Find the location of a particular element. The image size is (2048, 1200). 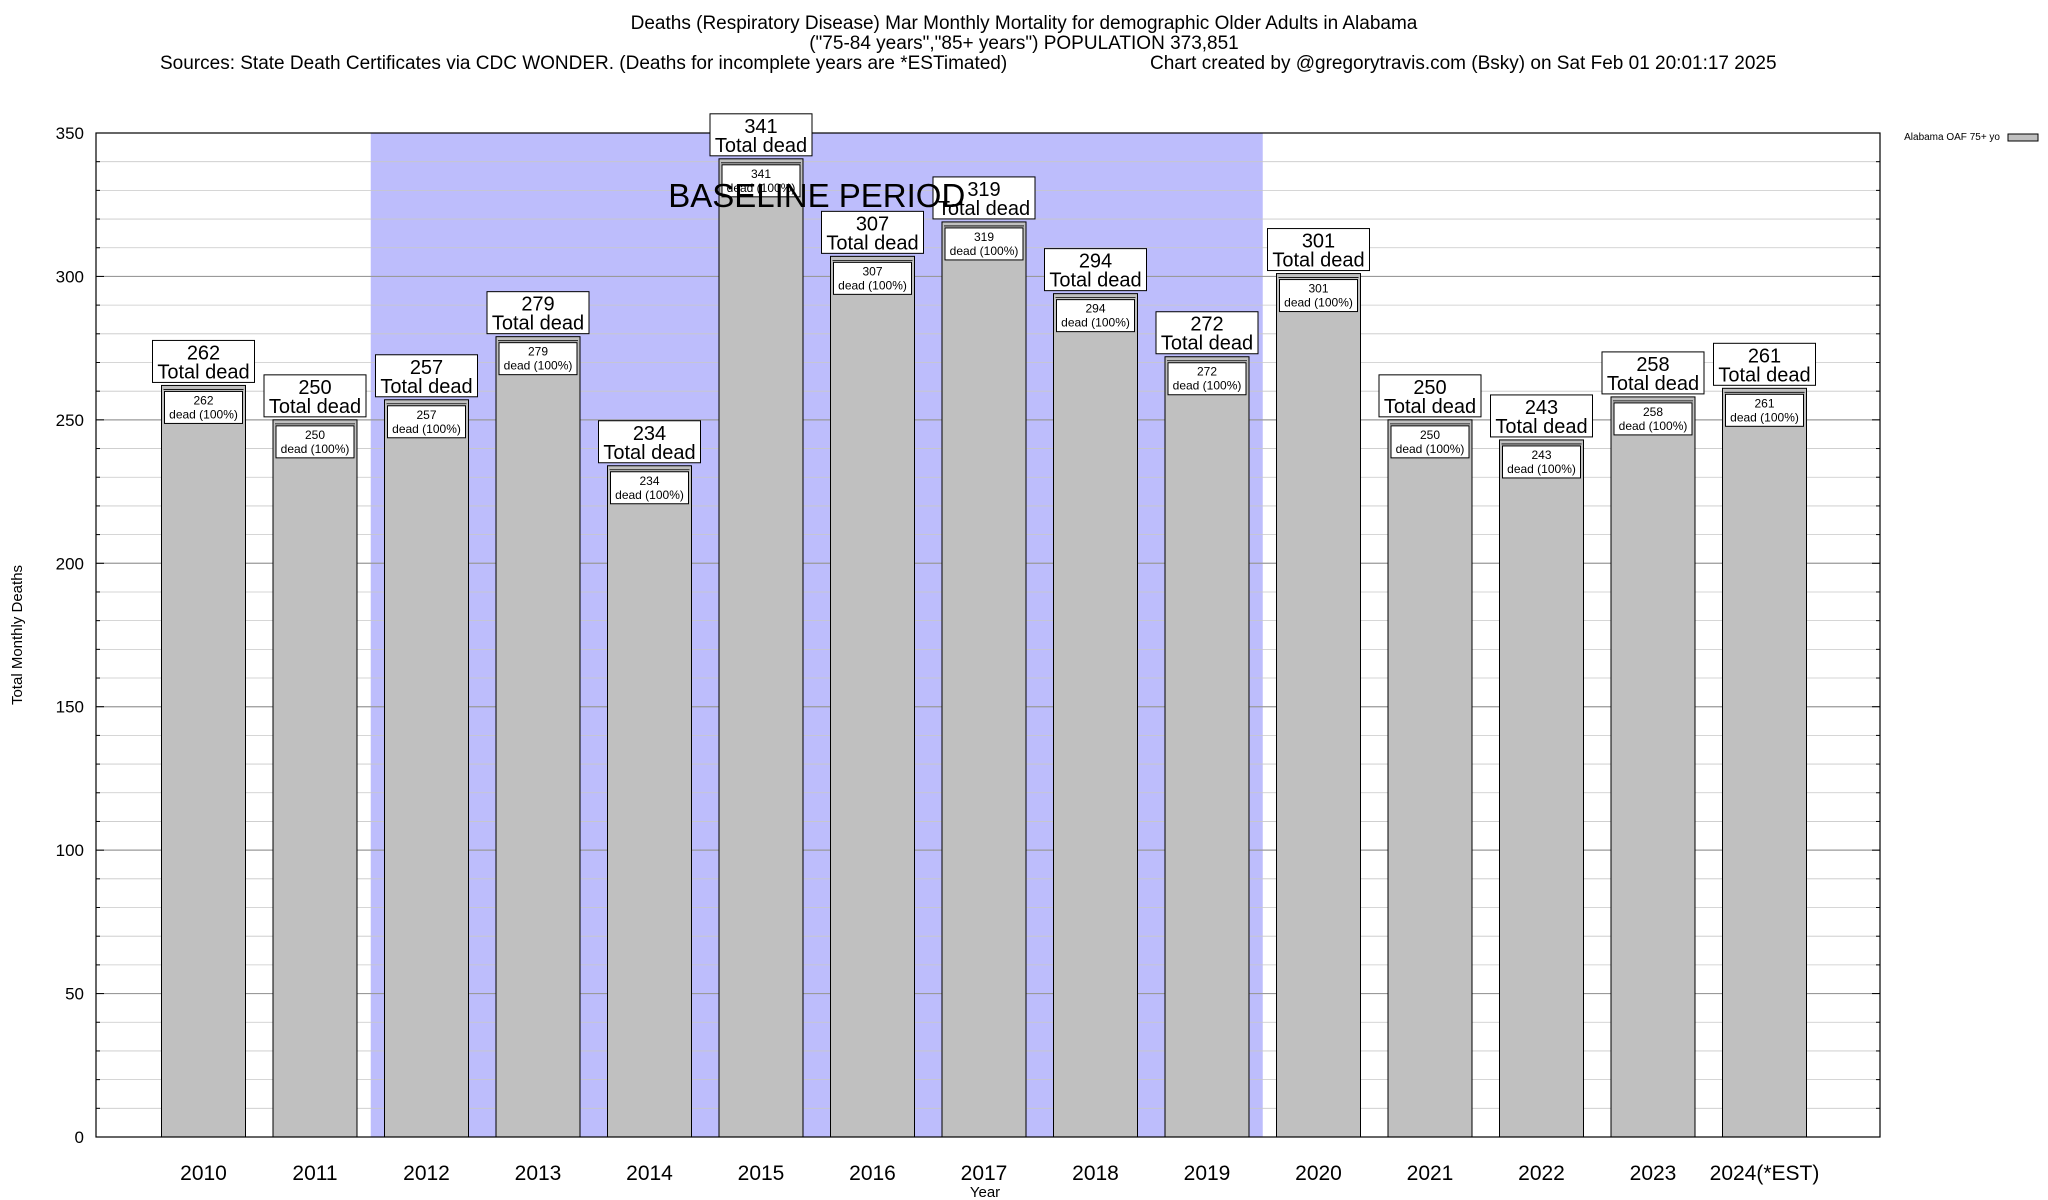

y-tick-label: 100 is located at coordinates (70, 850).